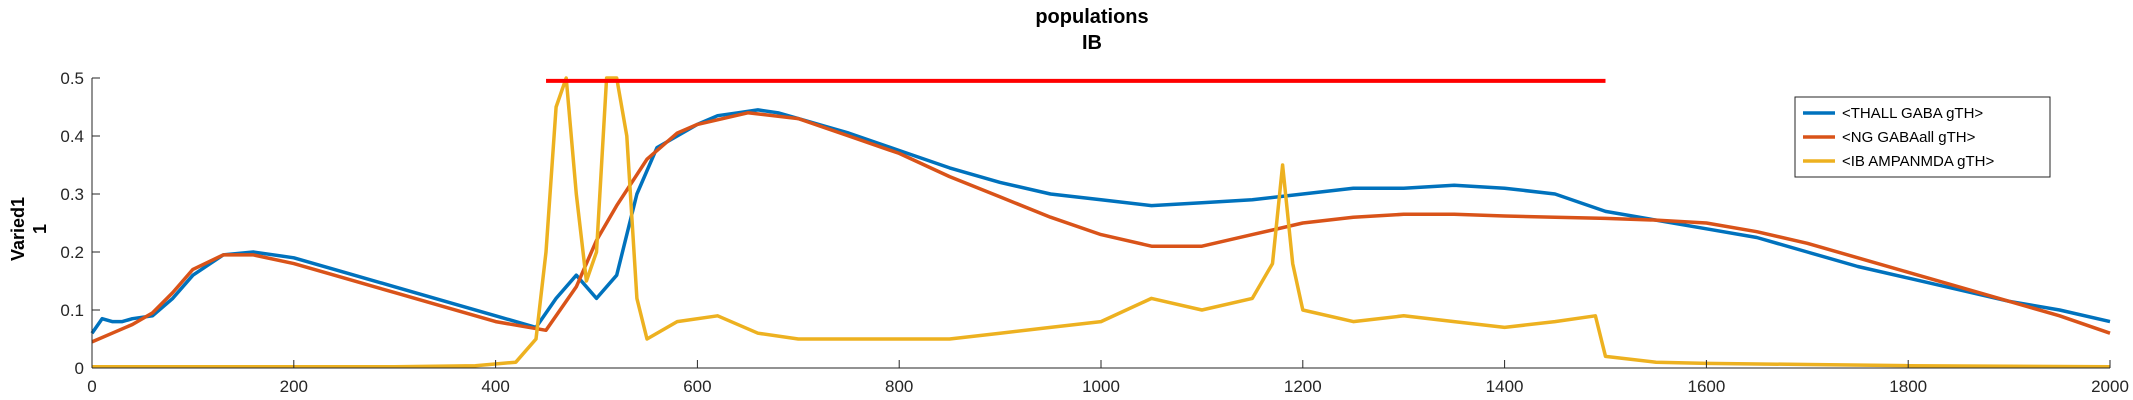  I want to click on y-tick-label: 0, so click(79, 368).